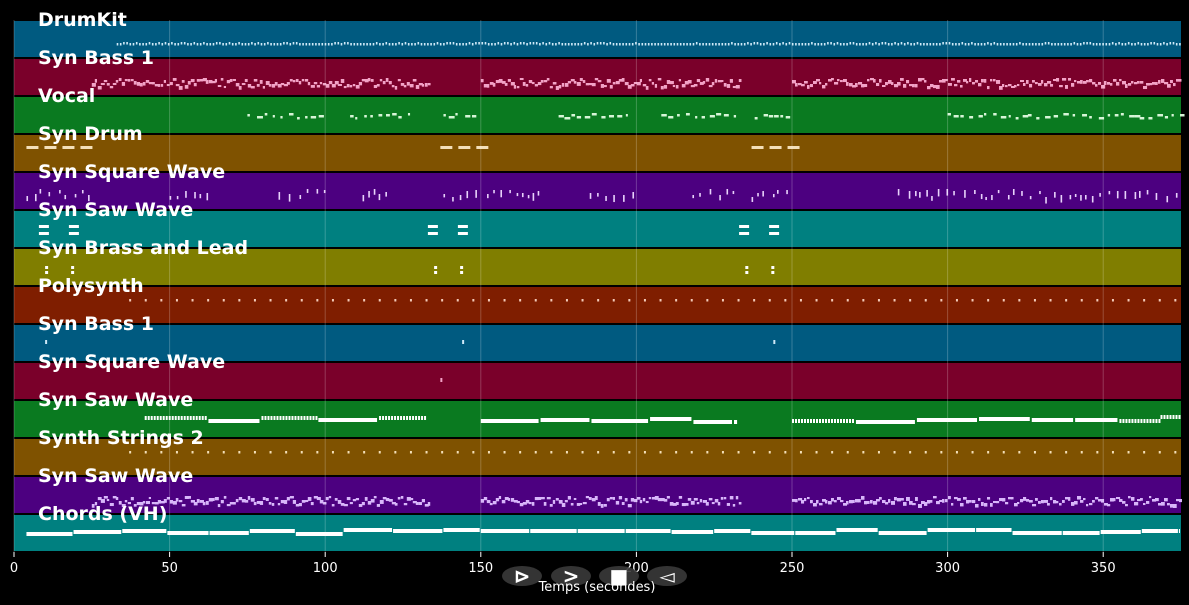 The image size is (1189, 605). I want to click on track-label: Syn Square Wave, so click(131, 362).